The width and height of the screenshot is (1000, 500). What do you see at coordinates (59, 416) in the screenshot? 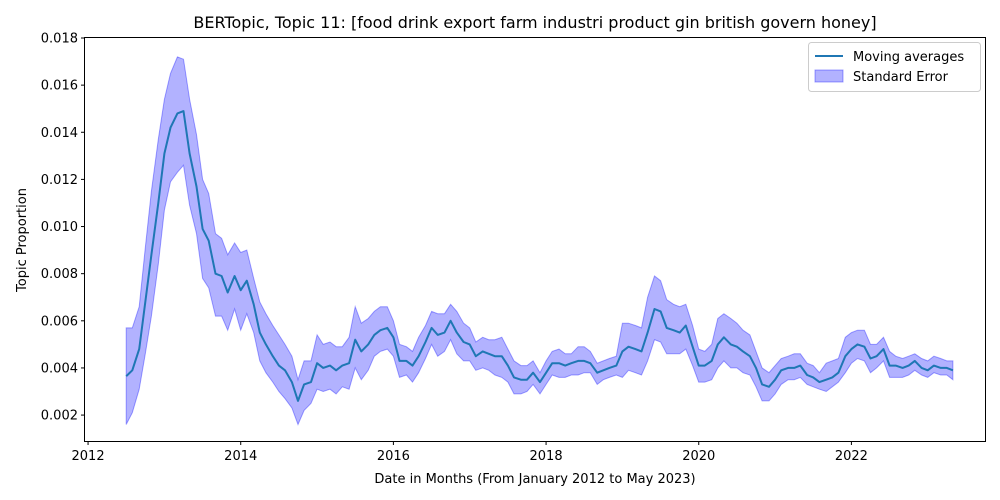
I see `y-tick-label: 0.002` at bounding box center [59, 416].